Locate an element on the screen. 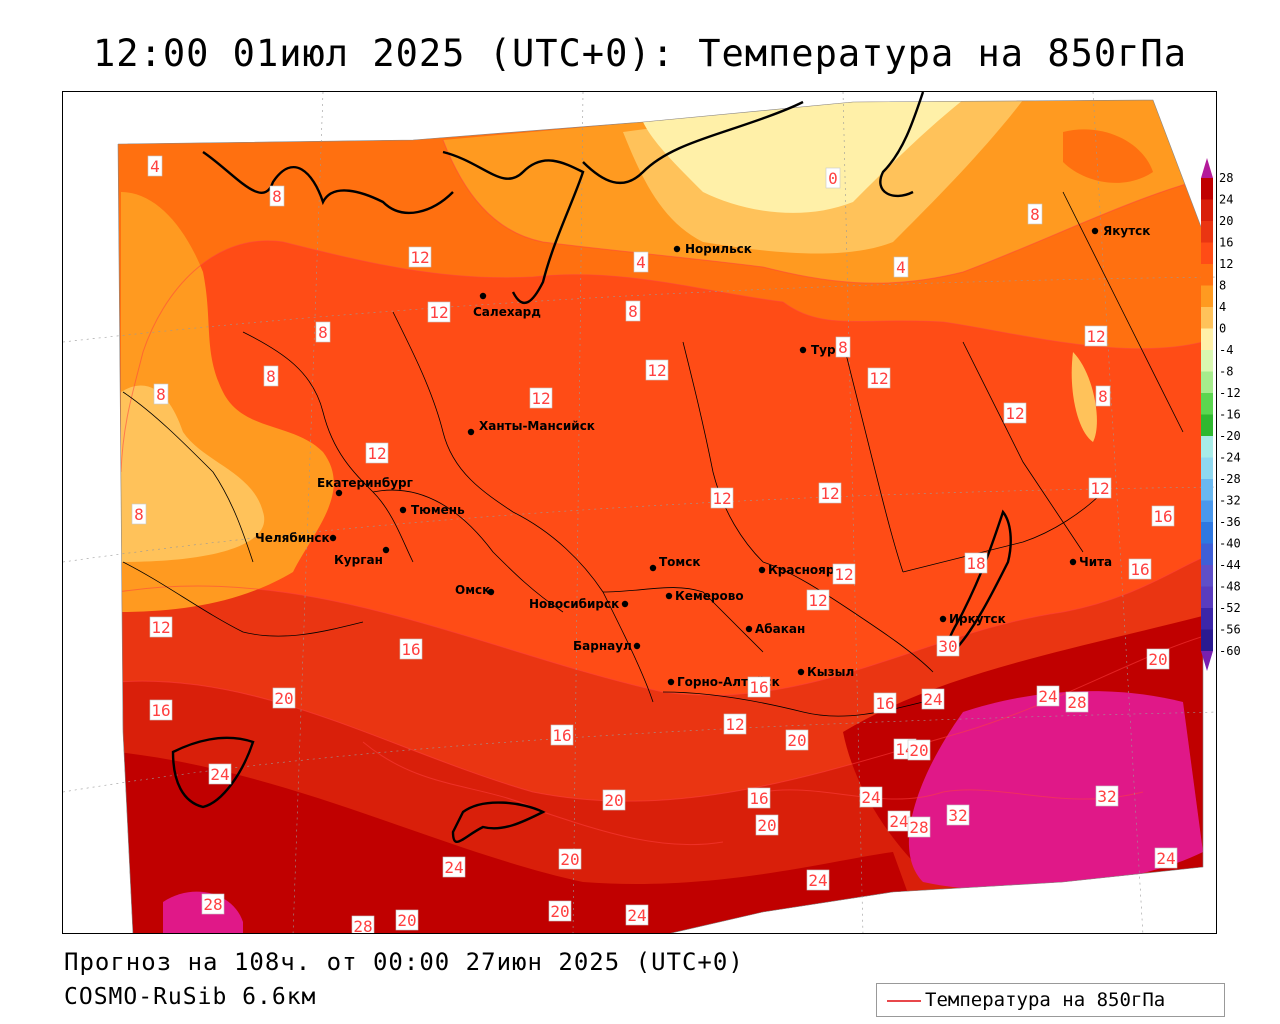 This screenshot has height=1024, width=1280. city-label: Тура is located at coordinates (827, 350).